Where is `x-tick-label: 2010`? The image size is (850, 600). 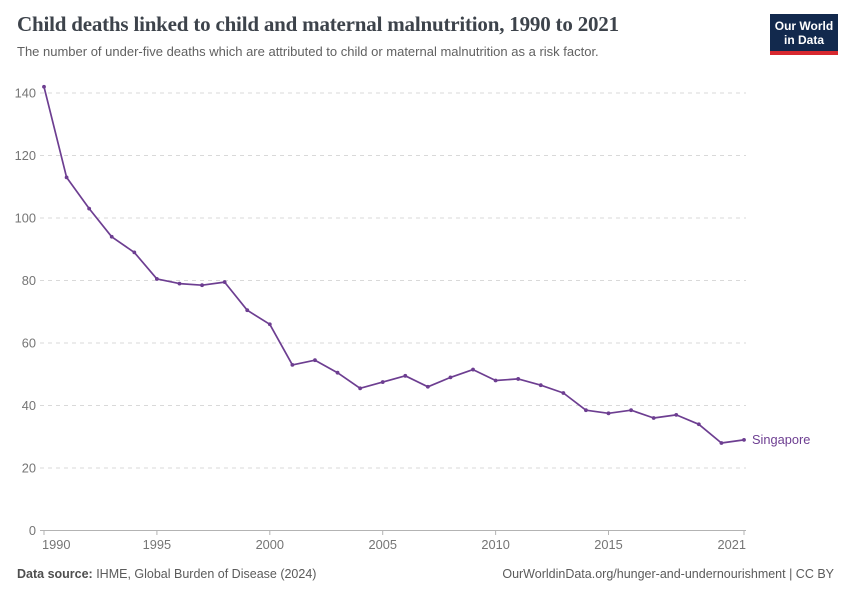 x-tick-label: 2010 is located at coordinates (495, 544).